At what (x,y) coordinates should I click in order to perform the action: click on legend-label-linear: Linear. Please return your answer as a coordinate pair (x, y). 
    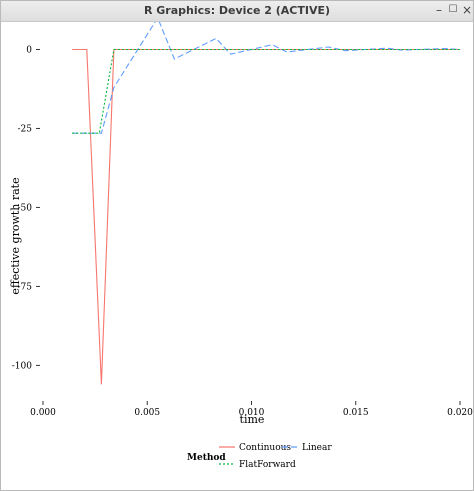
    Looking at the image, I should click on (317, 448).